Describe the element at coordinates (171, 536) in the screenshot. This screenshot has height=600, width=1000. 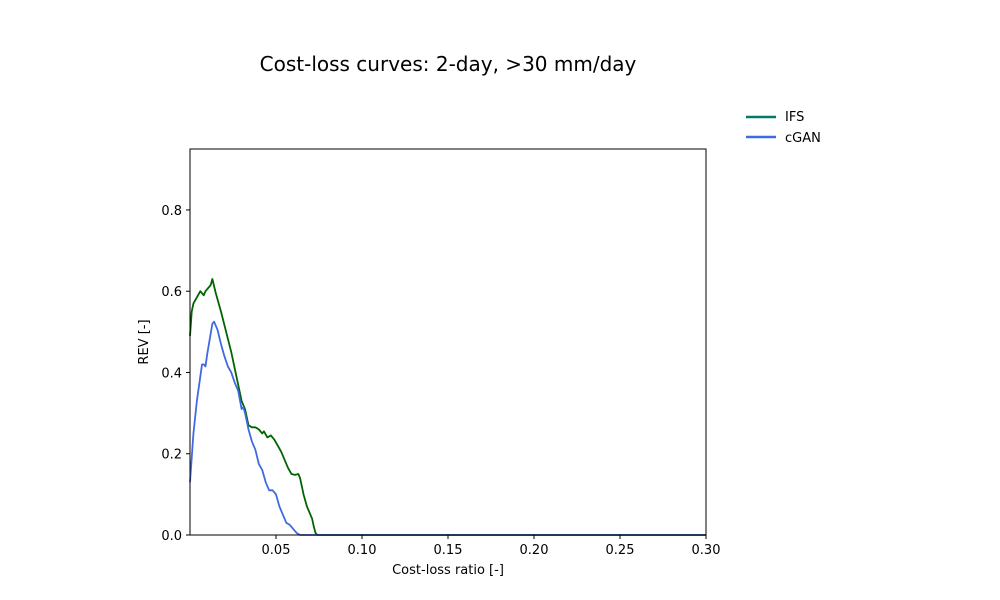
I see `y-tick-label: 0.0` at that location.